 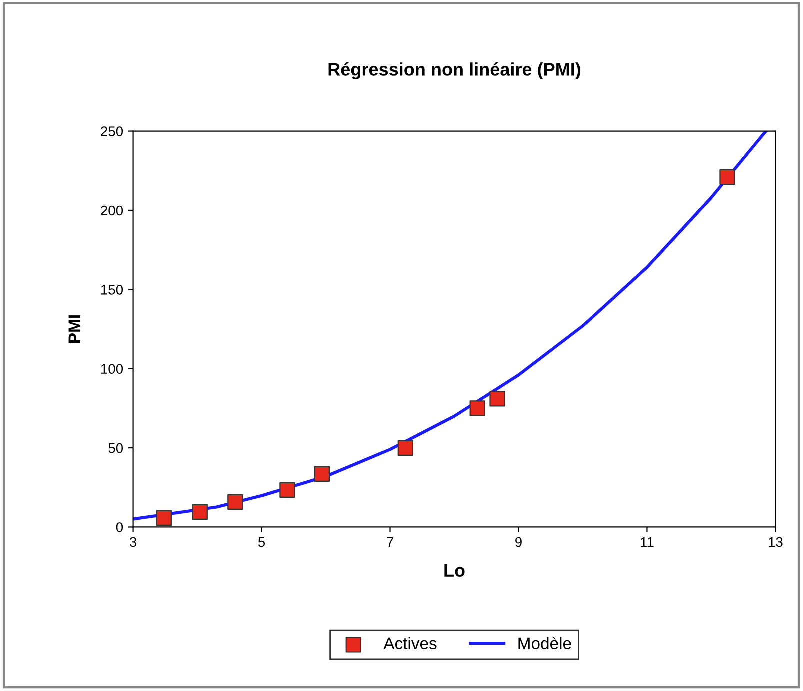 I want to click on y-tick-label: 150, so click(x=112, y=290).